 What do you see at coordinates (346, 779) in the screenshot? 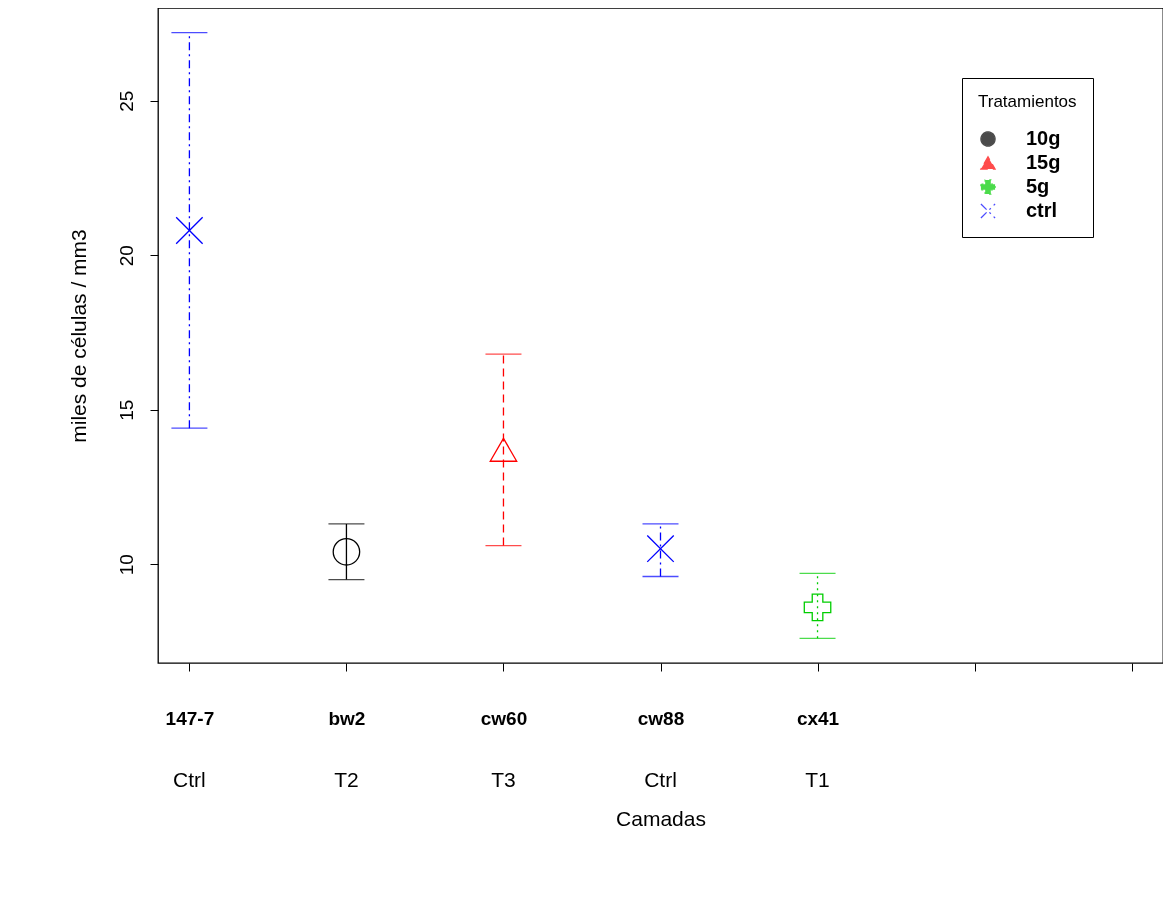
I see `text: T2` at bounding box center [346, 779].